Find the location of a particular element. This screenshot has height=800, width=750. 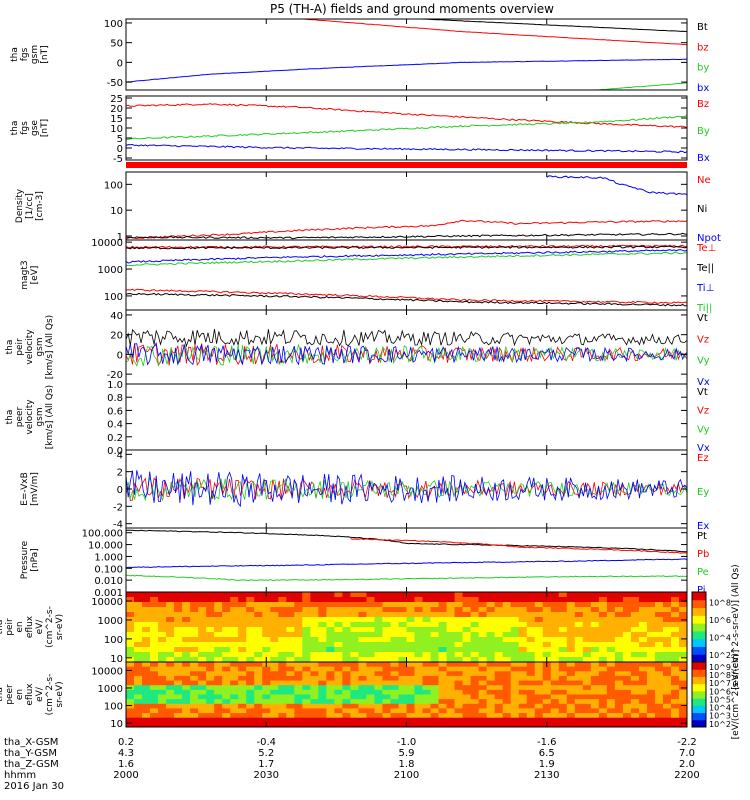

ephem-date: 2016 Jan 30 is located at coordinates (34, 786).